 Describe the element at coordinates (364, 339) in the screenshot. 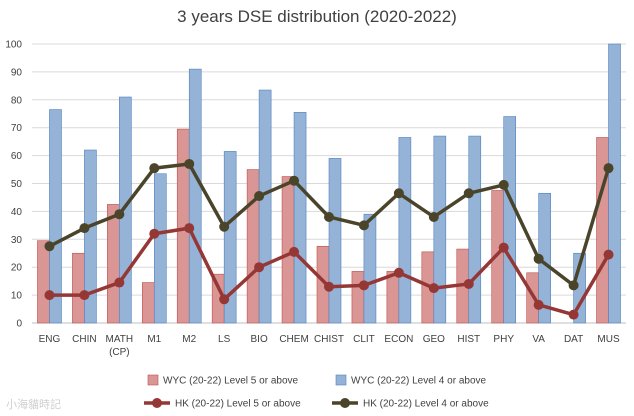

I see `x-tick-label: CLIT` at that location.